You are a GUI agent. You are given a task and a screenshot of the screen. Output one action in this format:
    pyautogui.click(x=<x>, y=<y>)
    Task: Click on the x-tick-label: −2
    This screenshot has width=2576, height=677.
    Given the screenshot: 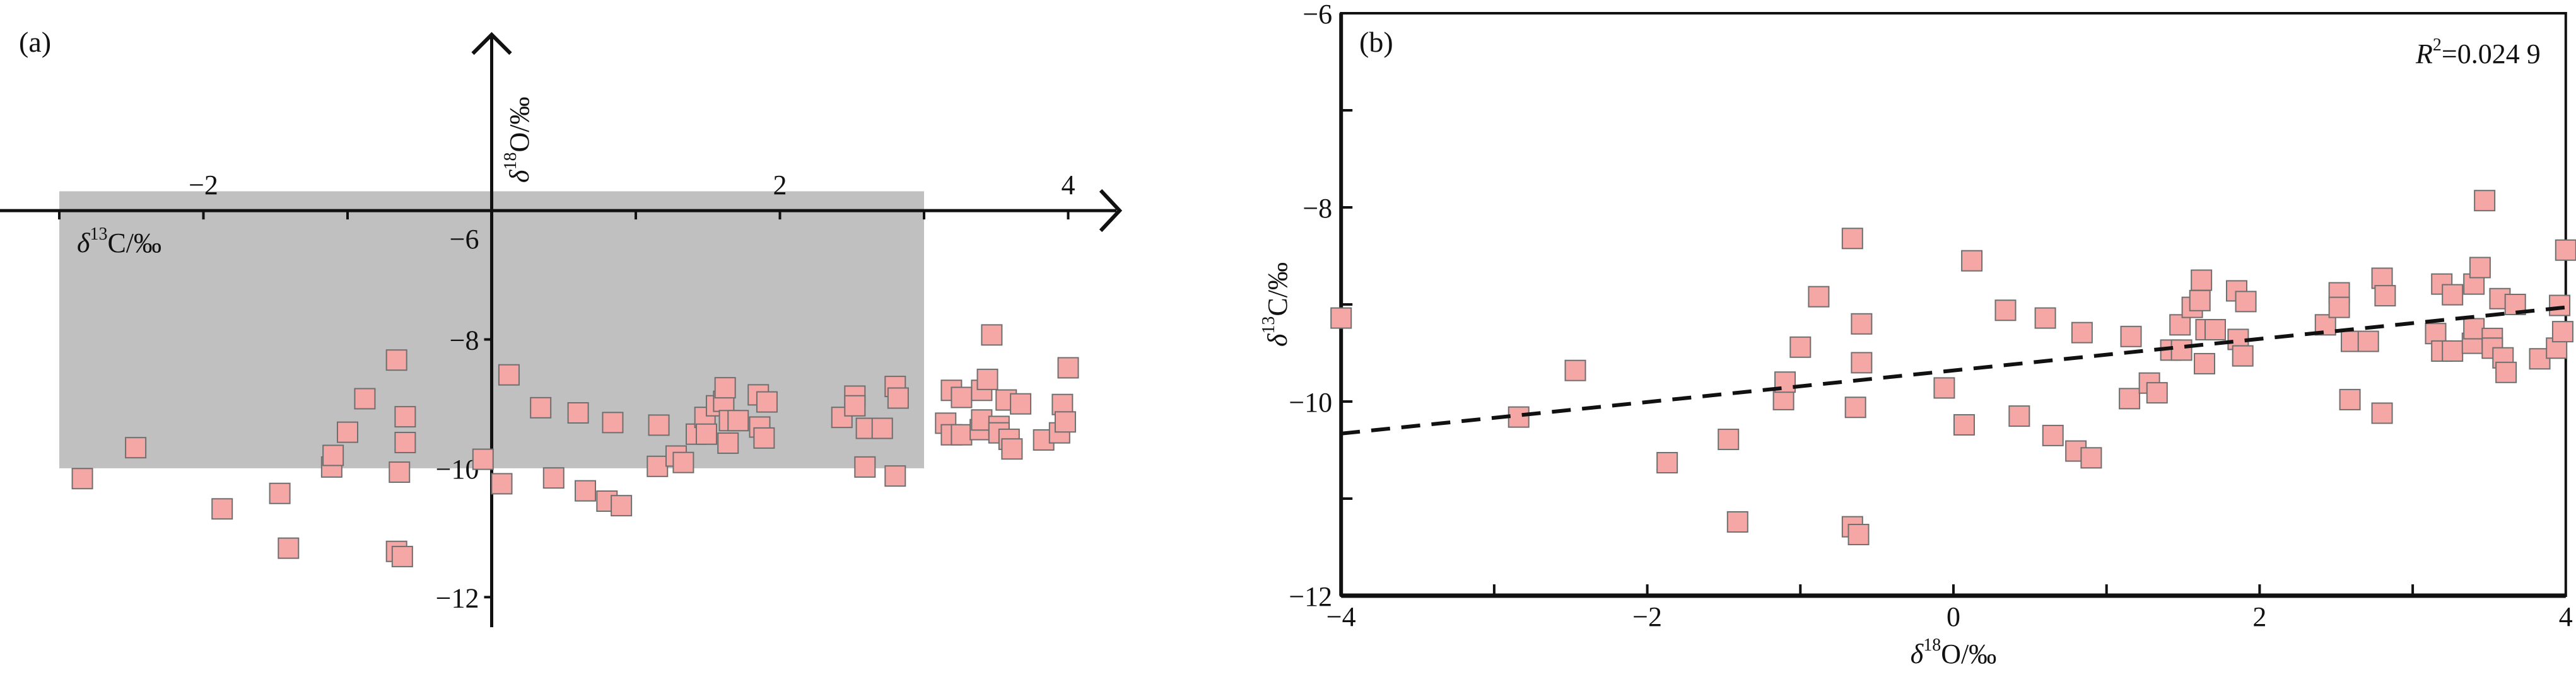 What is the action you would take?
    pyautogui.click(x=203, y=185)
    